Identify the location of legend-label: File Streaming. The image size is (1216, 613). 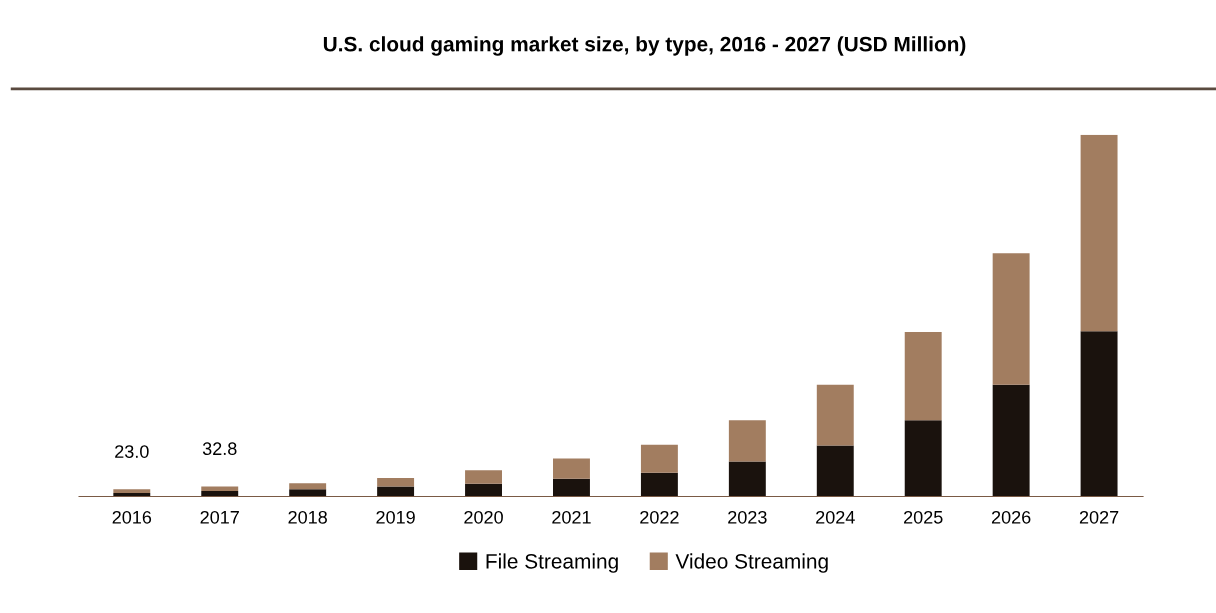
(552, 563).